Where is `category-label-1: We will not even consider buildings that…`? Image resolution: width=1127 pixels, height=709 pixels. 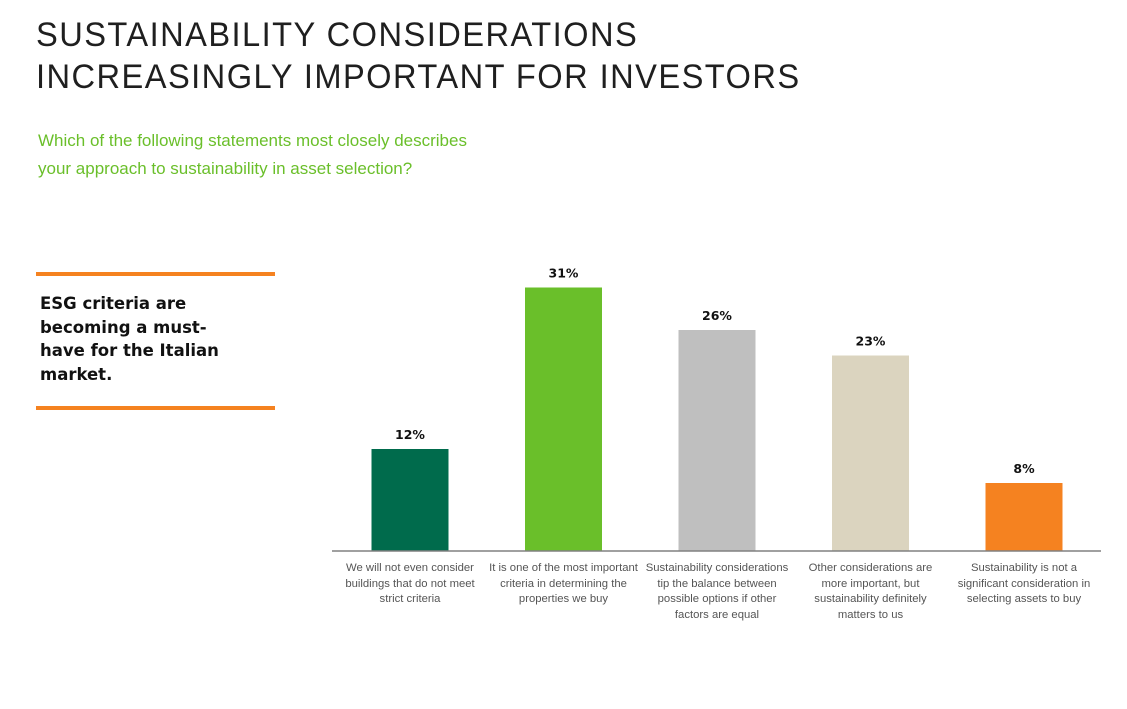 category-label-1: We will not even consider buildings that… is located at coordinates (410, 583).